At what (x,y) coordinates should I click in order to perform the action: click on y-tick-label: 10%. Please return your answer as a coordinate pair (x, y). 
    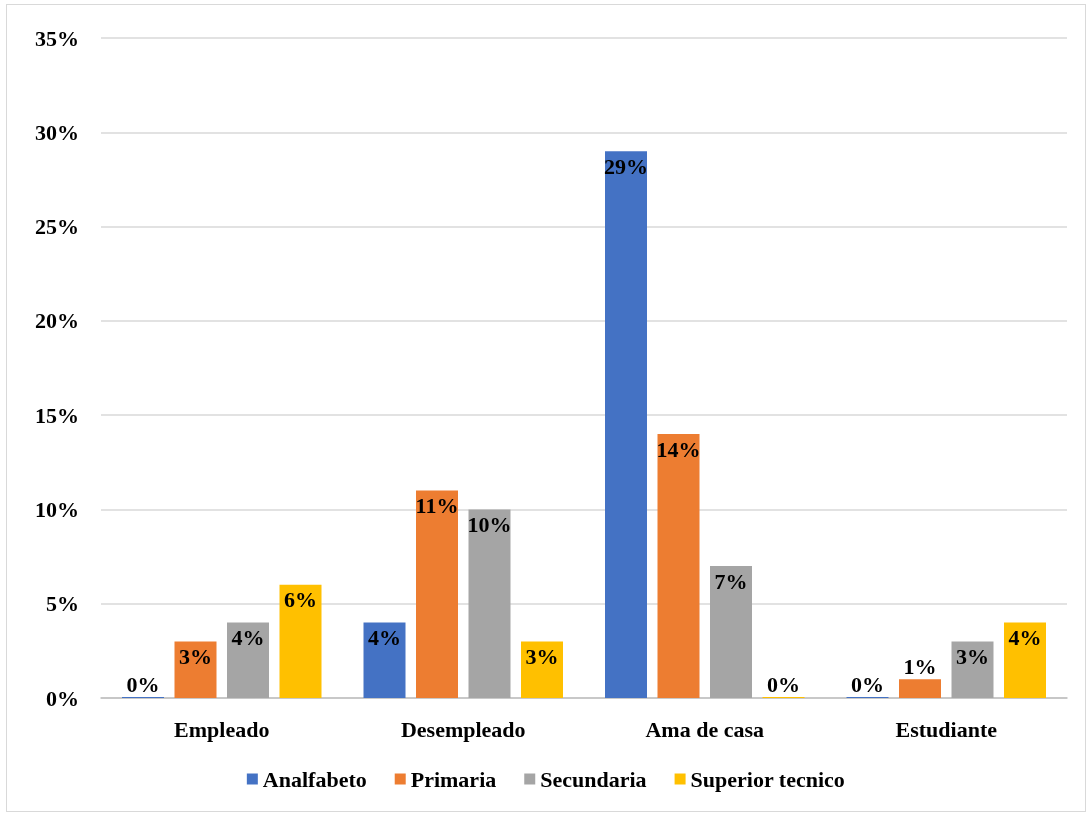
    Looking at the image, I should click on (57, 509).